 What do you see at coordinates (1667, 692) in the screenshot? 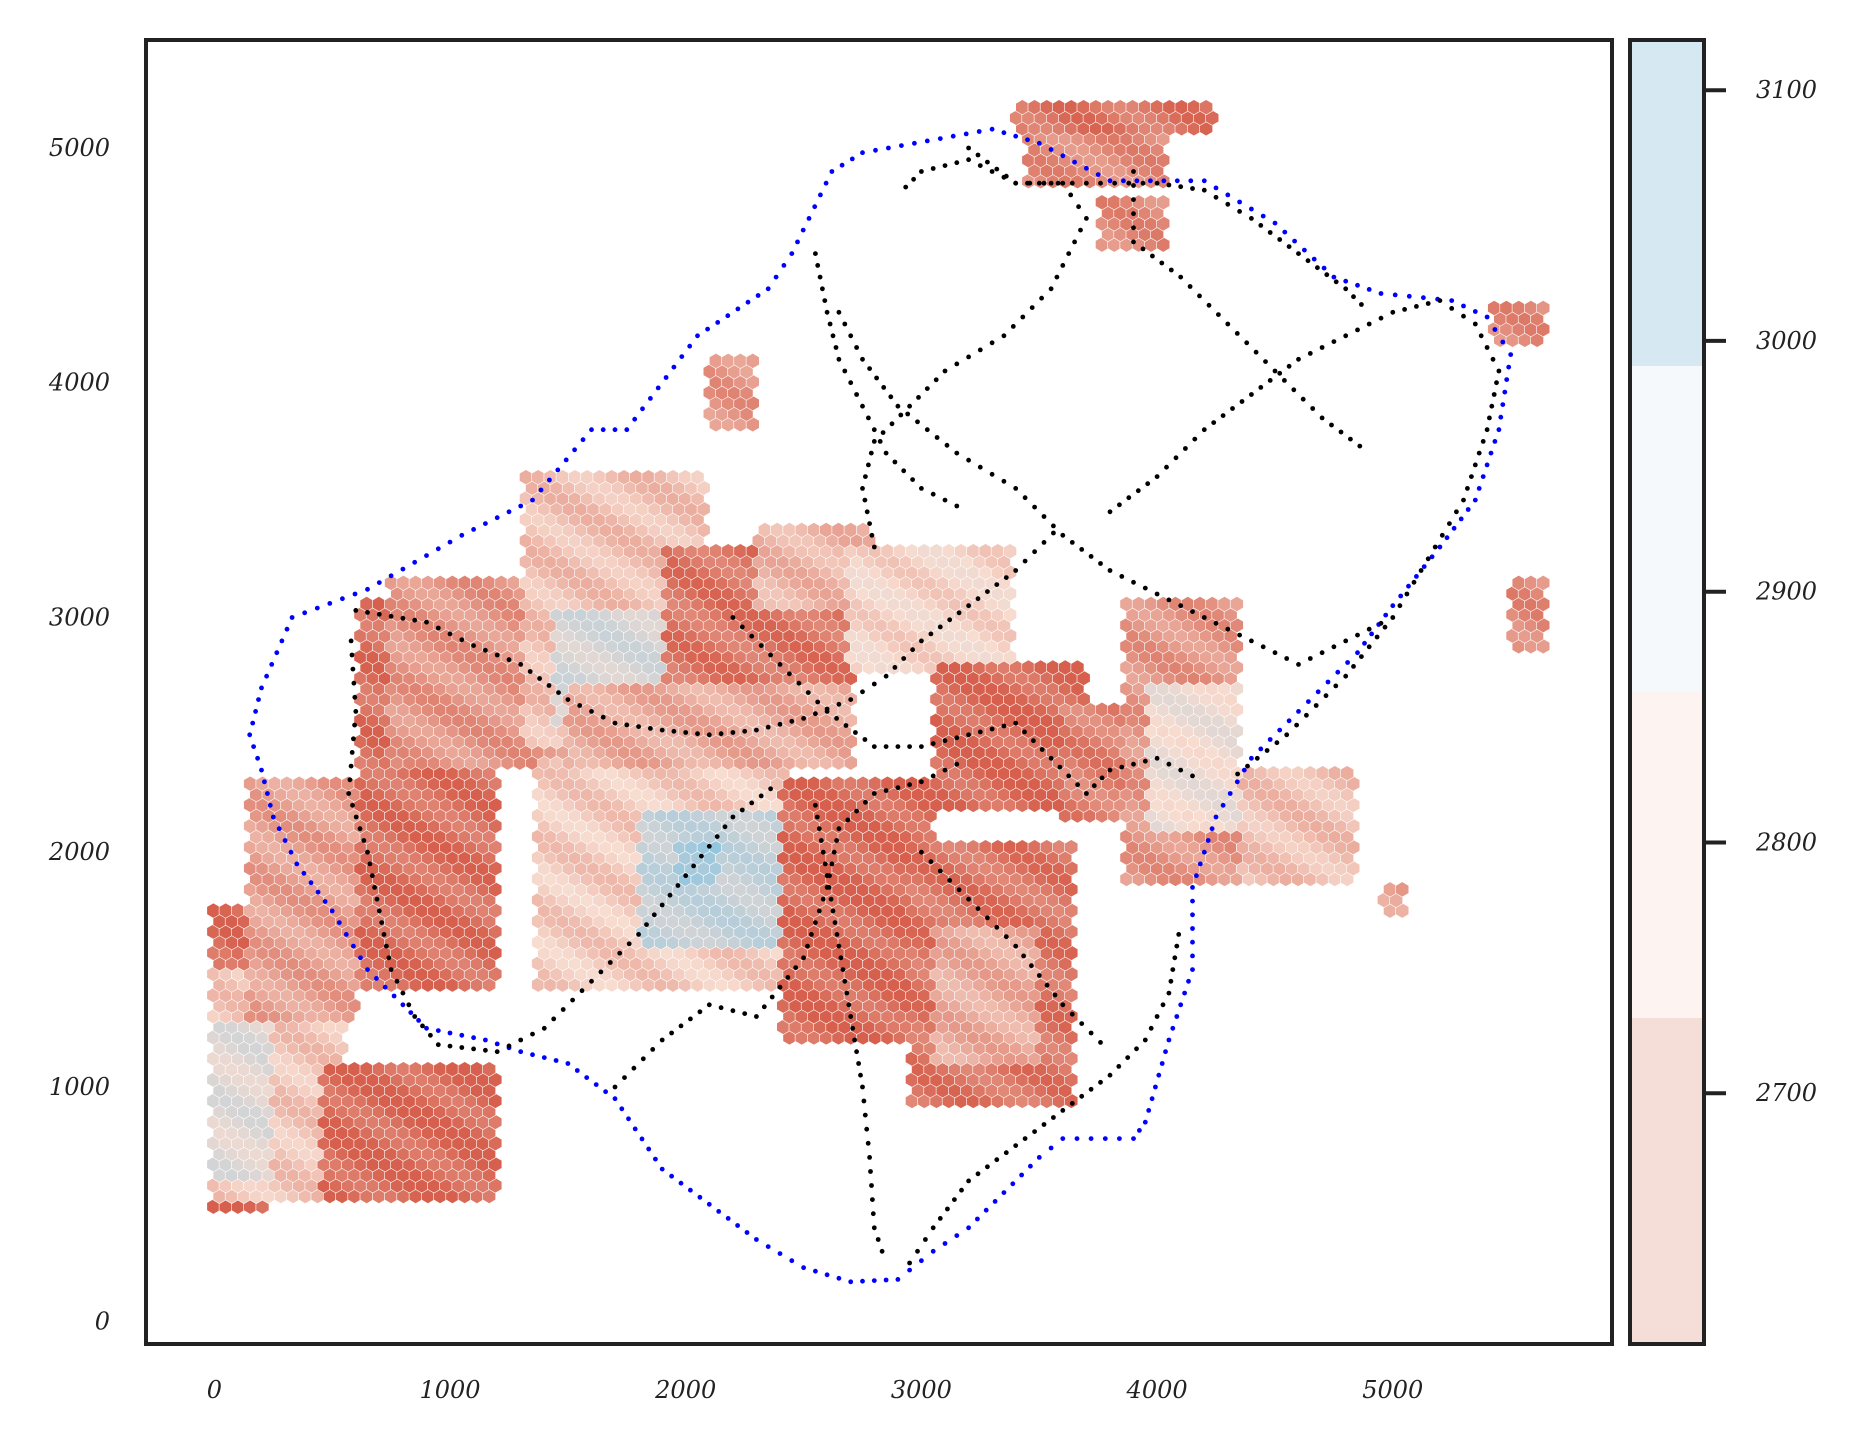
I see `colorbar` at bounding box center [1667, 692].